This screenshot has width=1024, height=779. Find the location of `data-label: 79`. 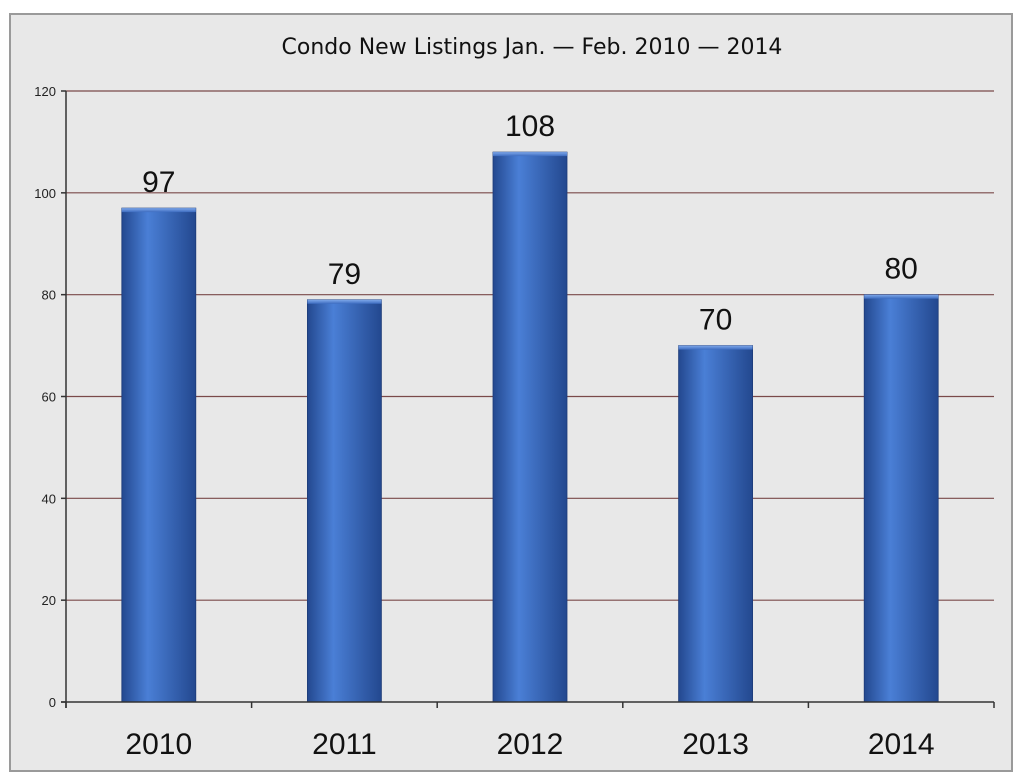

data-label: 79 is located at coordinates (344, 274).